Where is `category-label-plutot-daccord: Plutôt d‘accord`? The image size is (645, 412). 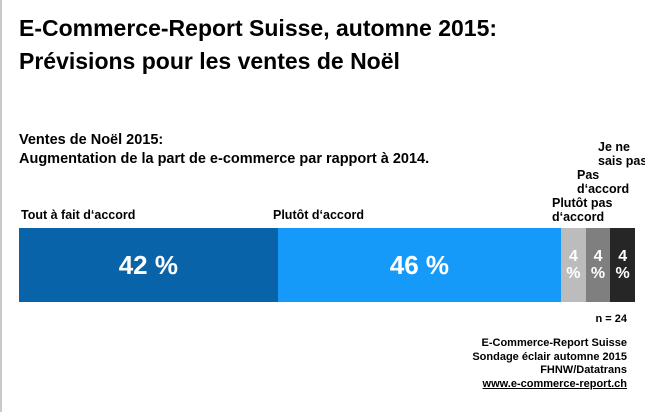
category-label-plutot-daccord: Plutôt d‘accord is located at coordinates (318, 215).